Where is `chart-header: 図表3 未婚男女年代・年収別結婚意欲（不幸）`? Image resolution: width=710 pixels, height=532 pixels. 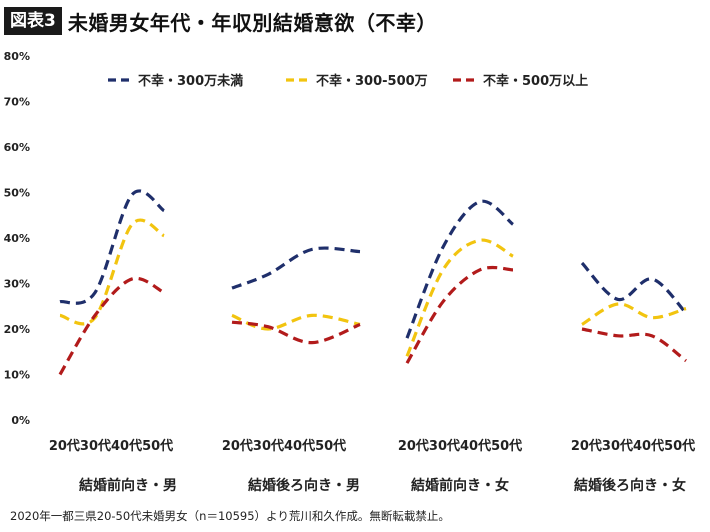 chart-header: 図表3 未婚男女年代・年収別結婚意欲（不幸） is located at coordinates (220, 21).